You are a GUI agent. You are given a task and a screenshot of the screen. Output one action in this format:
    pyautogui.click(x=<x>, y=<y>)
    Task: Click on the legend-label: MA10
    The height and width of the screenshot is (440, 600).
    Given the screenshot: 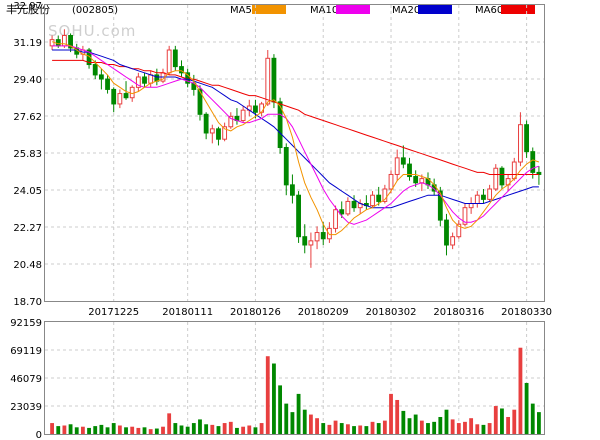 What is the action you would take?
    pyautogui.click(x=324, y=10)
    